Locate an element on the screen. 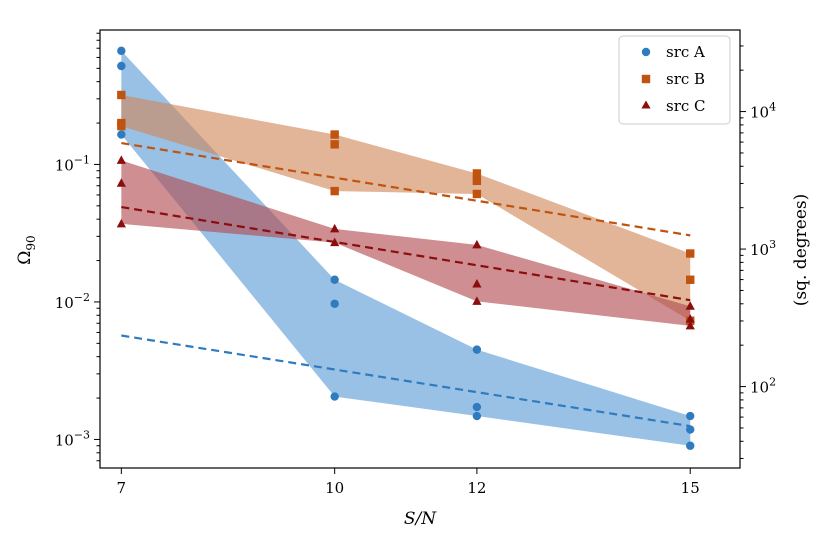  fit-line-src-a is located at coordinates (406, 381).